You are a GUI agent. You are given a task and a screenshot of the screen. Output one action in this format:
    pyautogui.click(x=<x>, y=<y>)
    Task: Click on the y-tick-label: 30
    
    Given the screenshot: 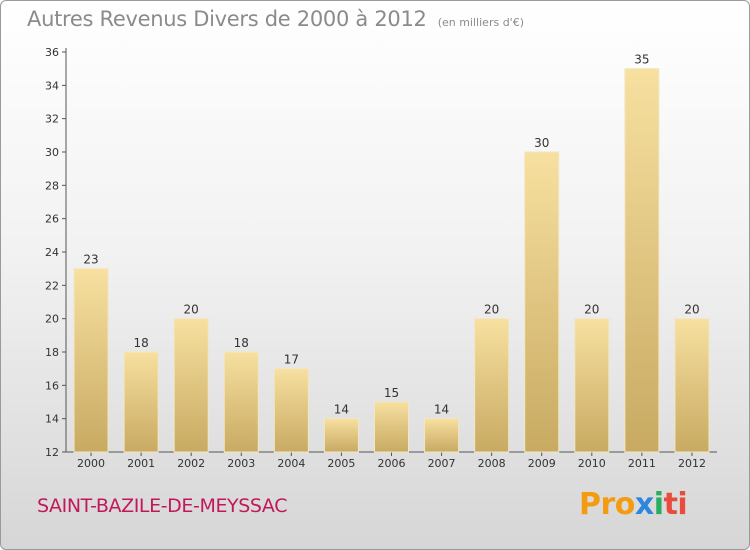 What is the action you would take?
    pyautogui.click(x=52, y=152)
    